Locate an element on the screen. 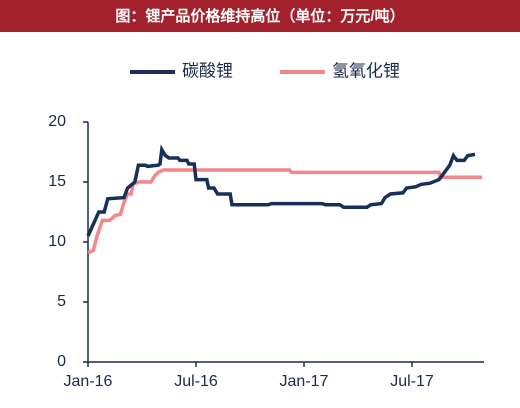  x-tick-label: Jul-16 is located at coordinates (196, 381).